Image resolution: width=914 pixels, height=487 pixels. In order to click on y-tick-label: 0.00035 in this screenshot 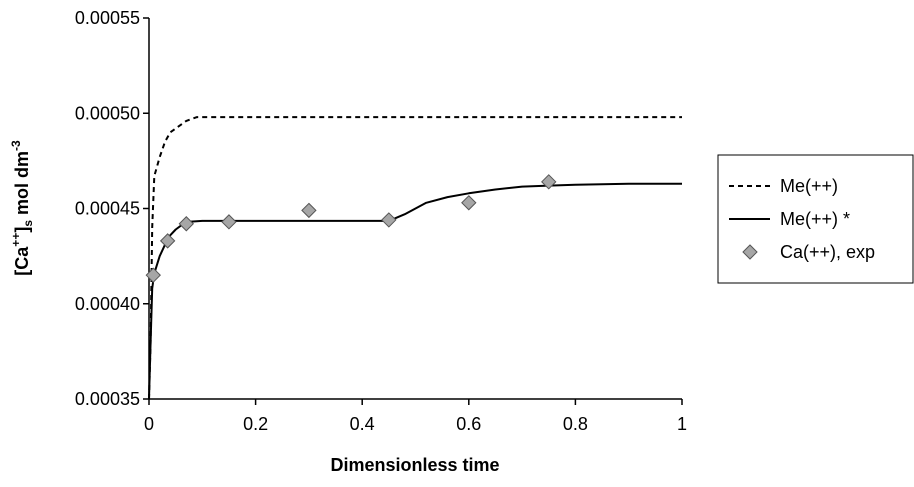, I will do `click(107, 399)`.